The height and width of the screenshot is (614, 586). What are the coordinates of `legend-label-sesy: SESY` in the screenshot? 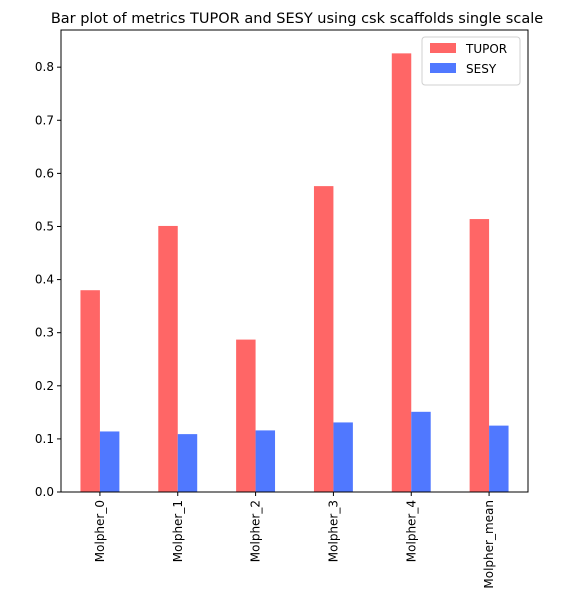 It's located at (481, 69).